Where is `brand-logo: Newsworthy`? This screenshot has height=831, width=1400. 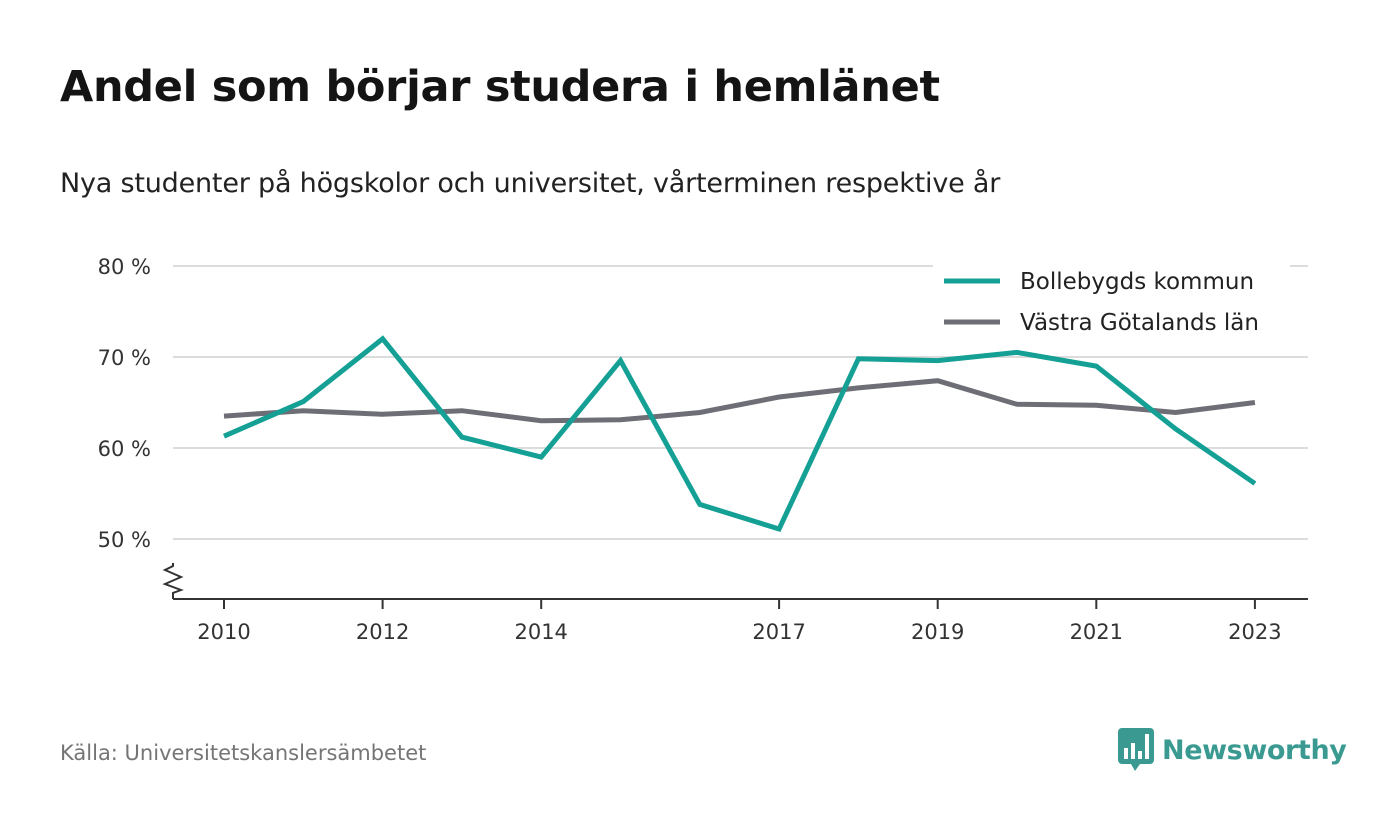 brand-logo: Newsworthy is located at coordinates (1232, 750).